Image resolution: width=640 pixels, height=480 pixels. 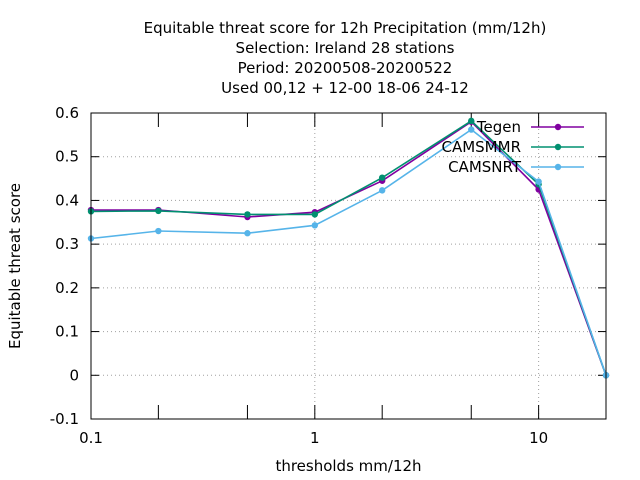 What do you see at coordinates (538, 438) in the screenshot?
I see `x-tick-label: 10` at bounding box center [538, 438].